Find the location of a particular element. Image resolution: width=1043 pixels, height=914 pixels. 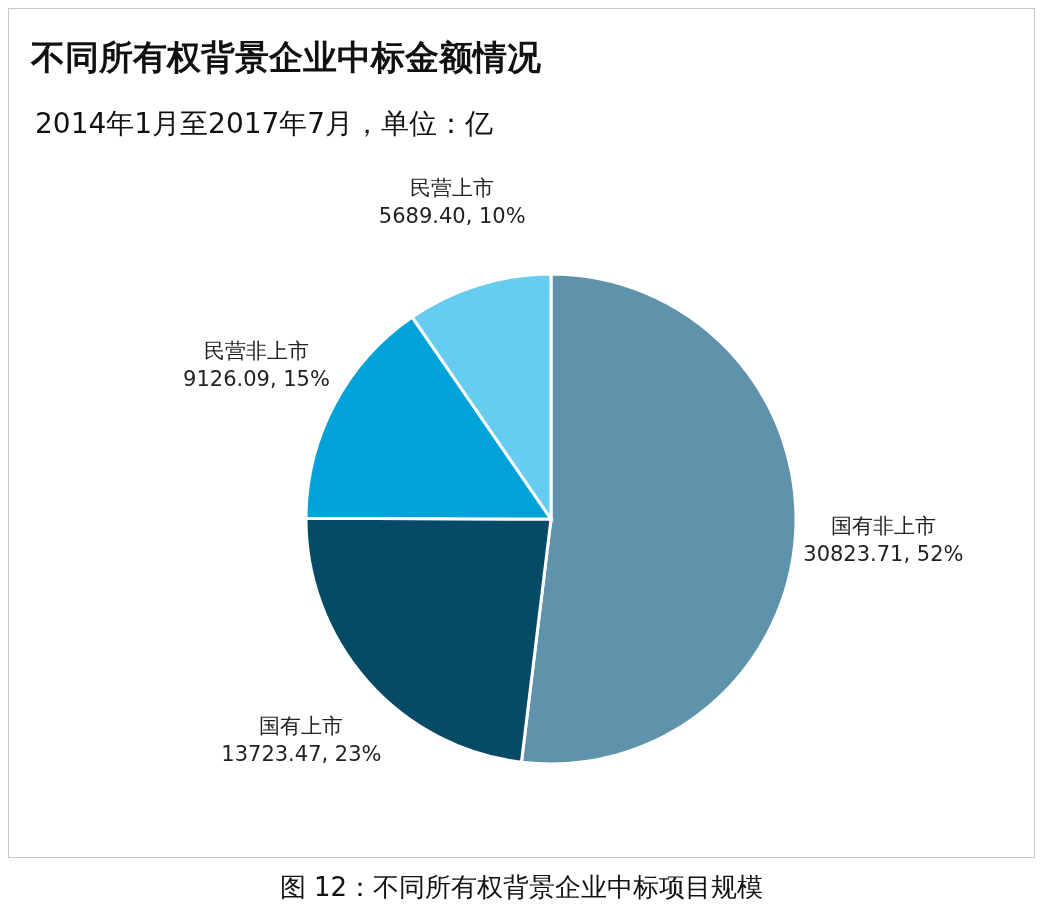

chart-title: 不同所有权背景企业中标金额情况 is located at coordinates (286, 57).